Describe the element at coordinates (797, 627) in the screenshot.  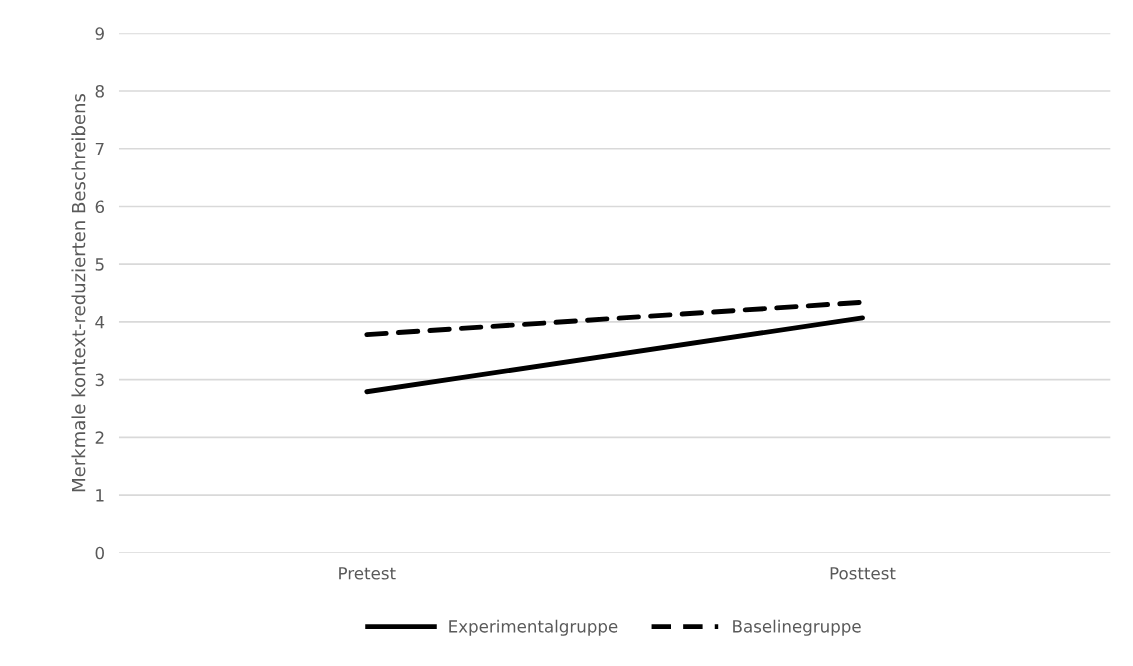
I see `legend-label: Baselinegruppe` at that location.